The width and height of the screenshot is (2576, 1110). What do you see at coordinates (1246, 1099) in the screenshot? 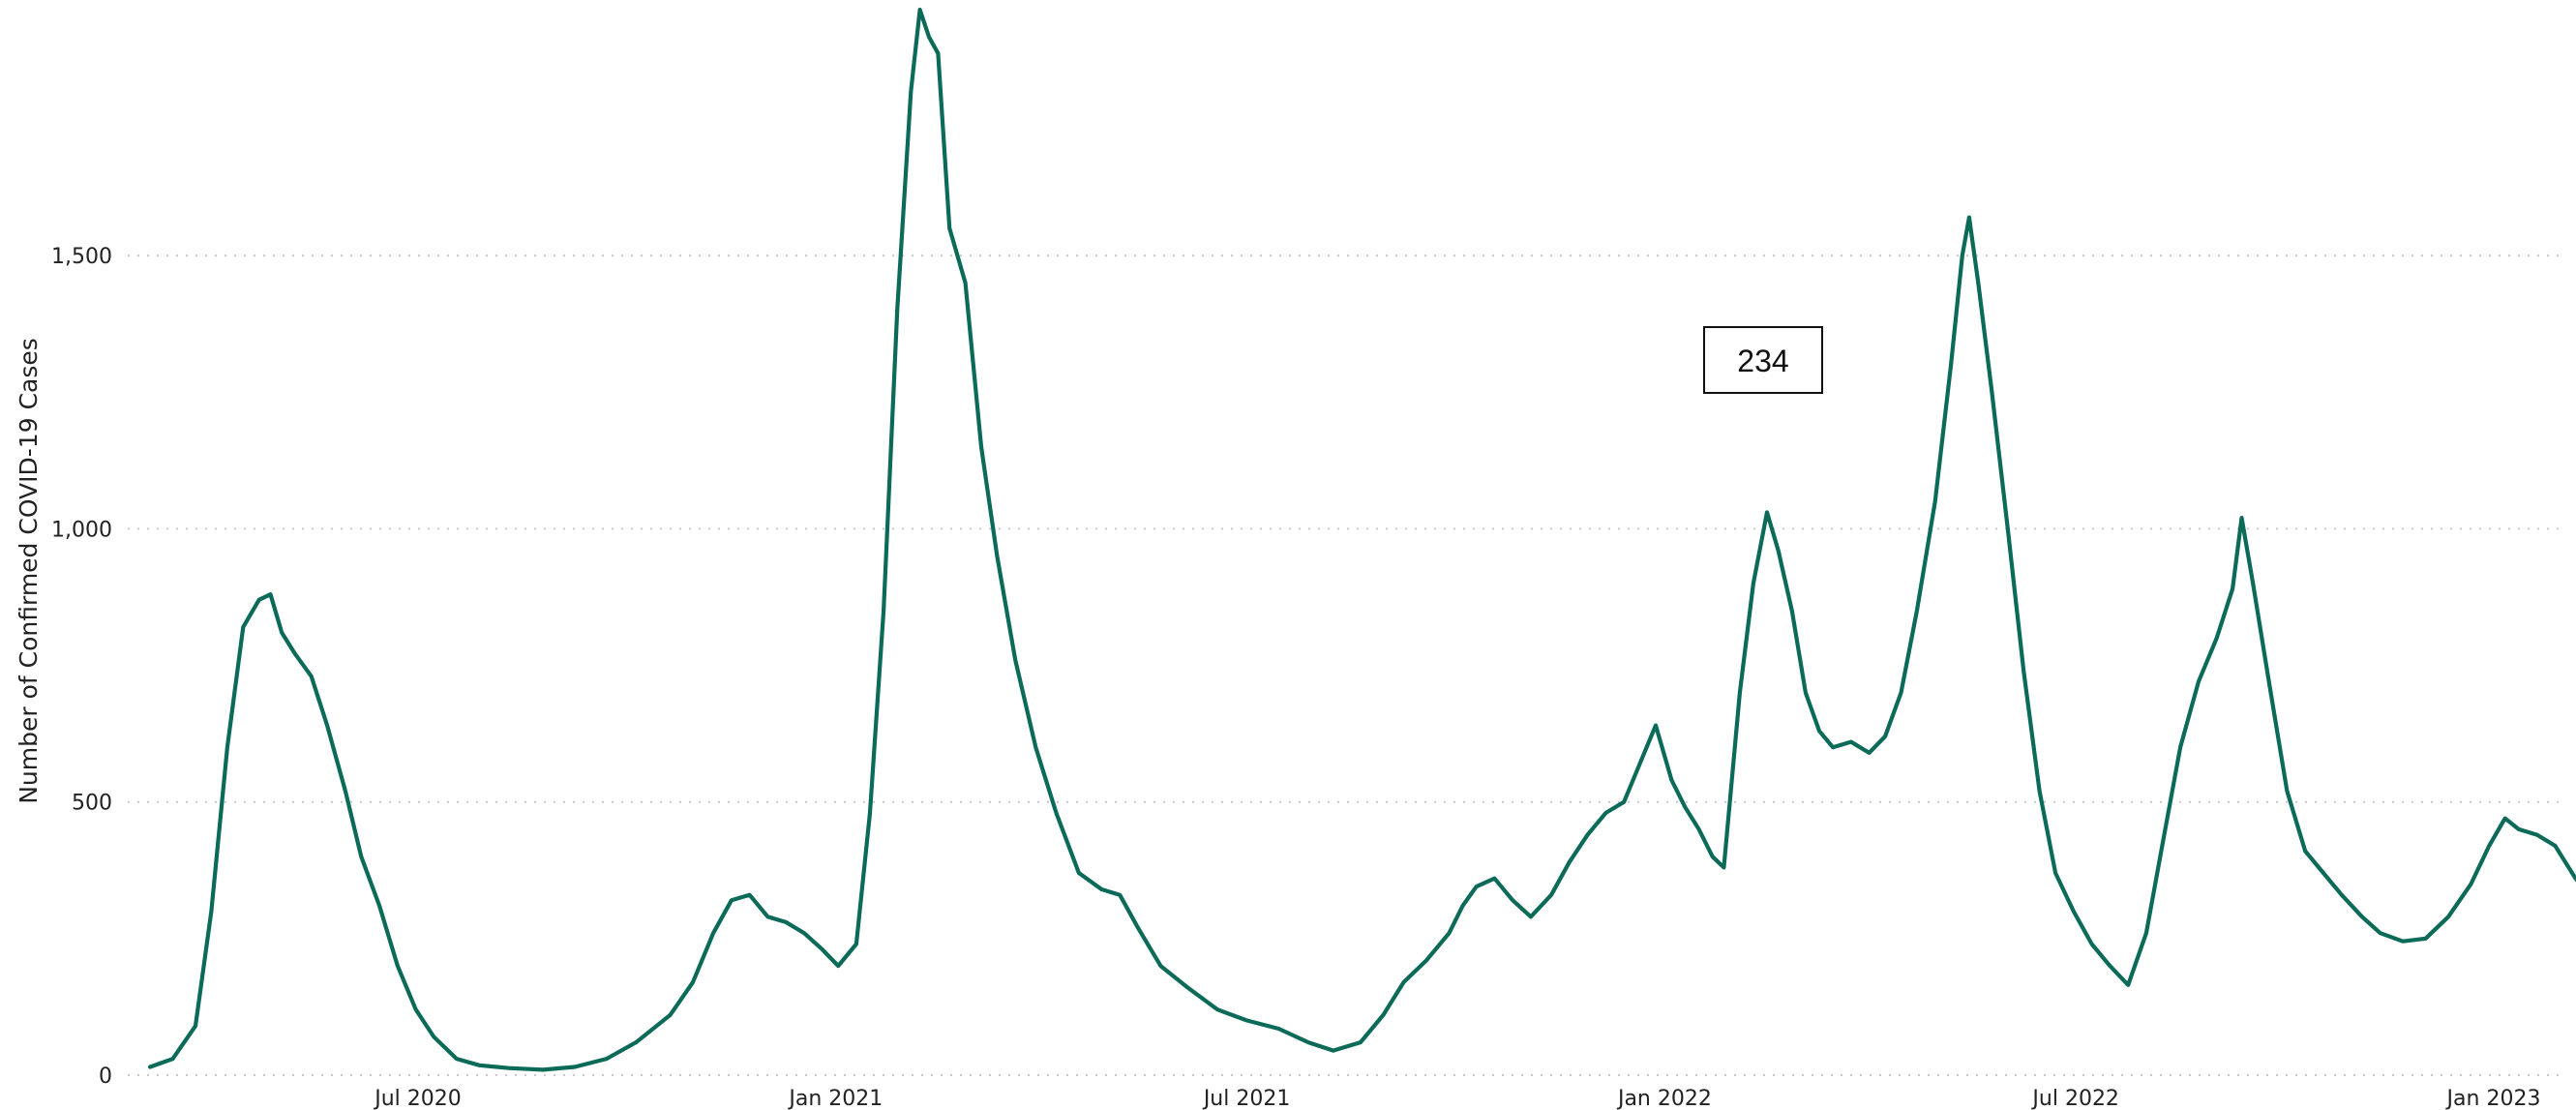
I see `x-tick-label-2: Jul 2021` at bounding box center [1246, 1099].